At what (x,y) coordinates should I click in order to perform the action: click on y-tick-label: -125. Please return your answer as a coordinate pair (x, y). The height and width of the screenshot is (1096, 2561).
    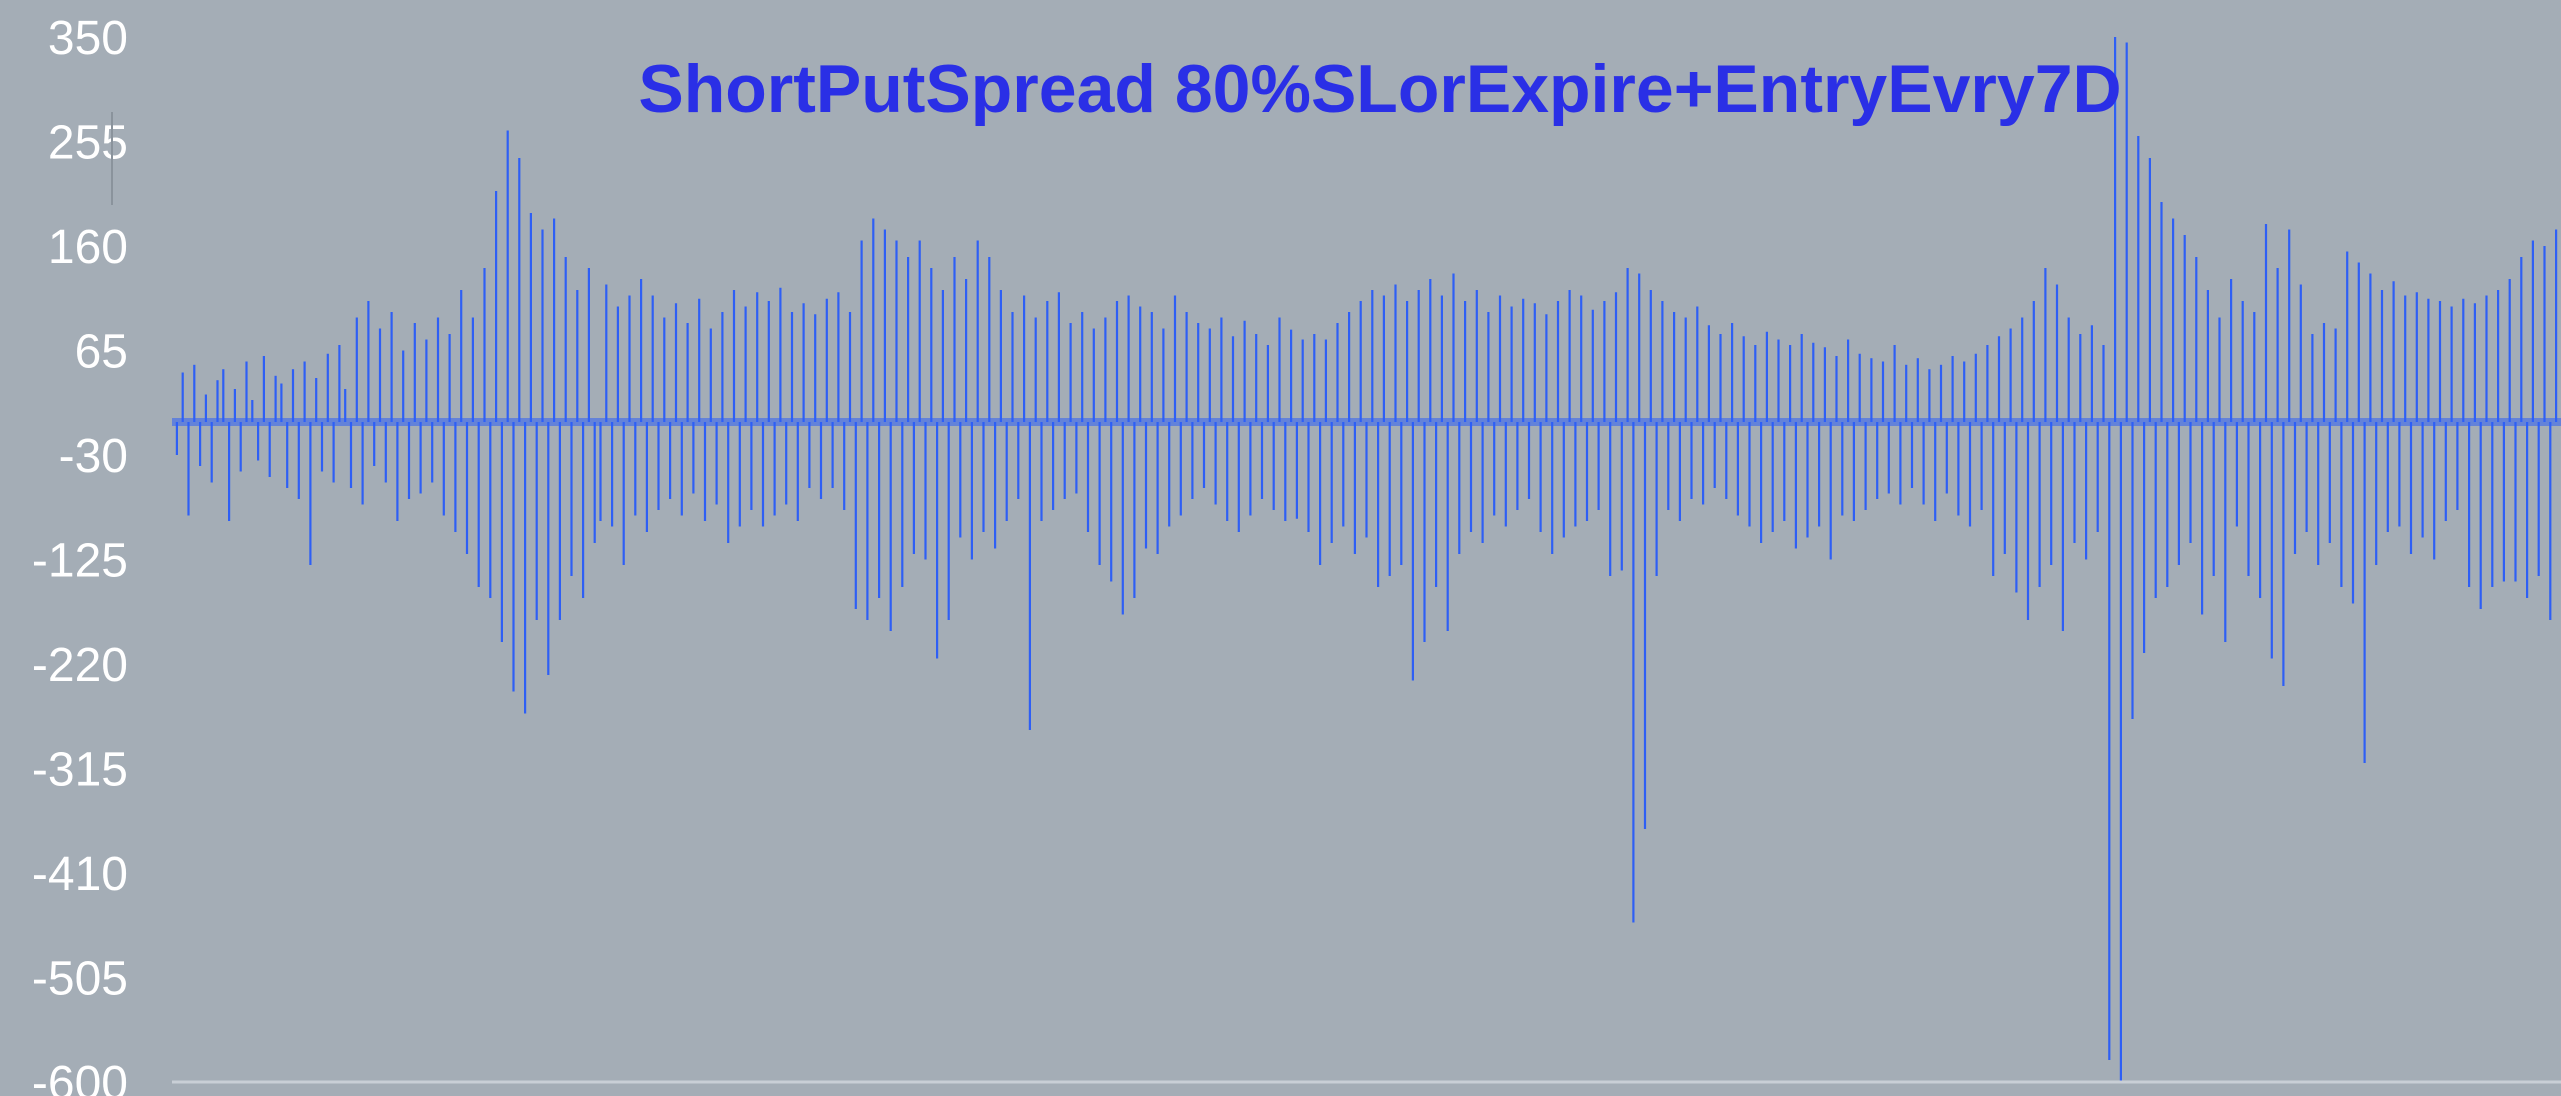
    Looking at the image, I should click on (80, 561).